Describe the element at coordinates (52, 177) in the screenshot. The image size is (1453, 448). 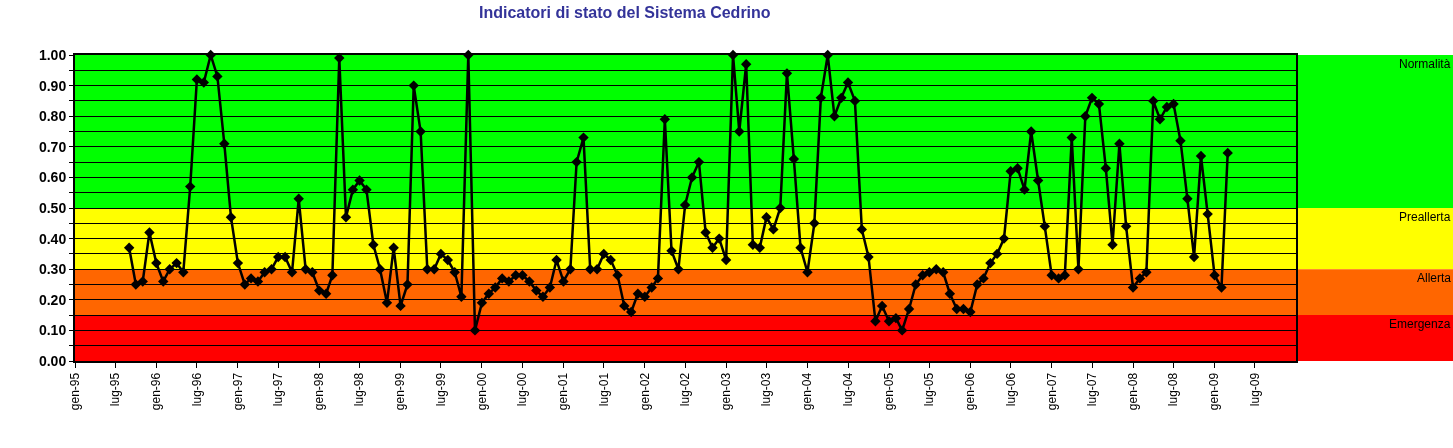
I see `y-tick-label: 0.60` at that location.